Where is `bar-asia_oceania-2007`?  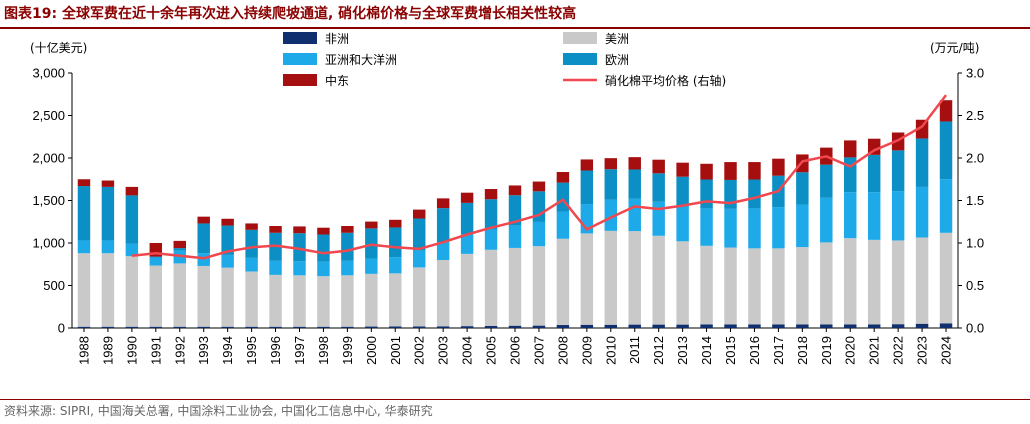 bar-asia_oceania-2007 is located at coordinates (539, 234).